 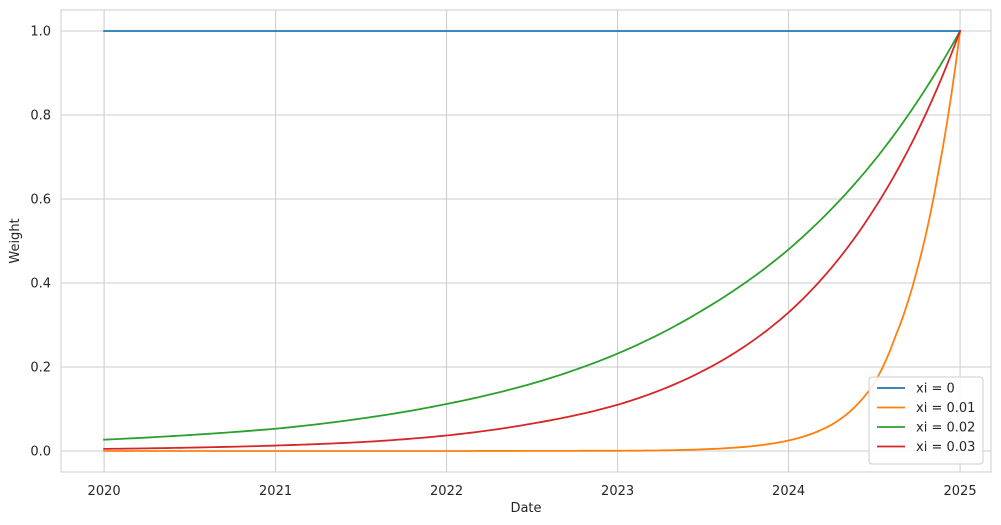 I want to click on y-tick-label: 0.6, so click(x=40, y=200).